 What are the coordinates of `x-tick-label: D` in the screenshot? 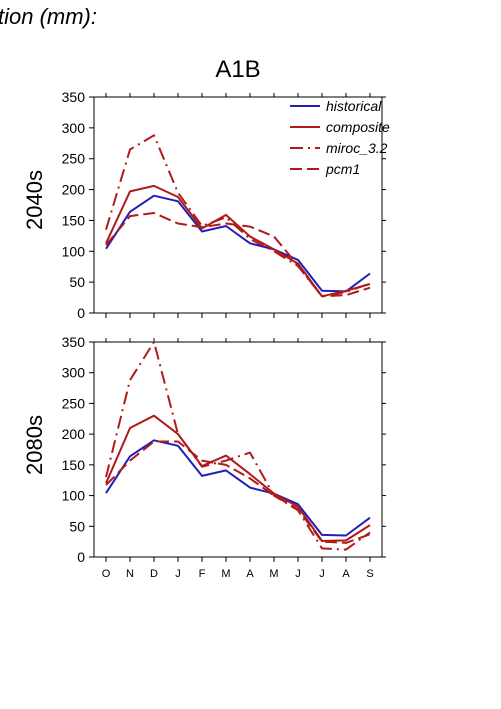 It's located at (154, 574).